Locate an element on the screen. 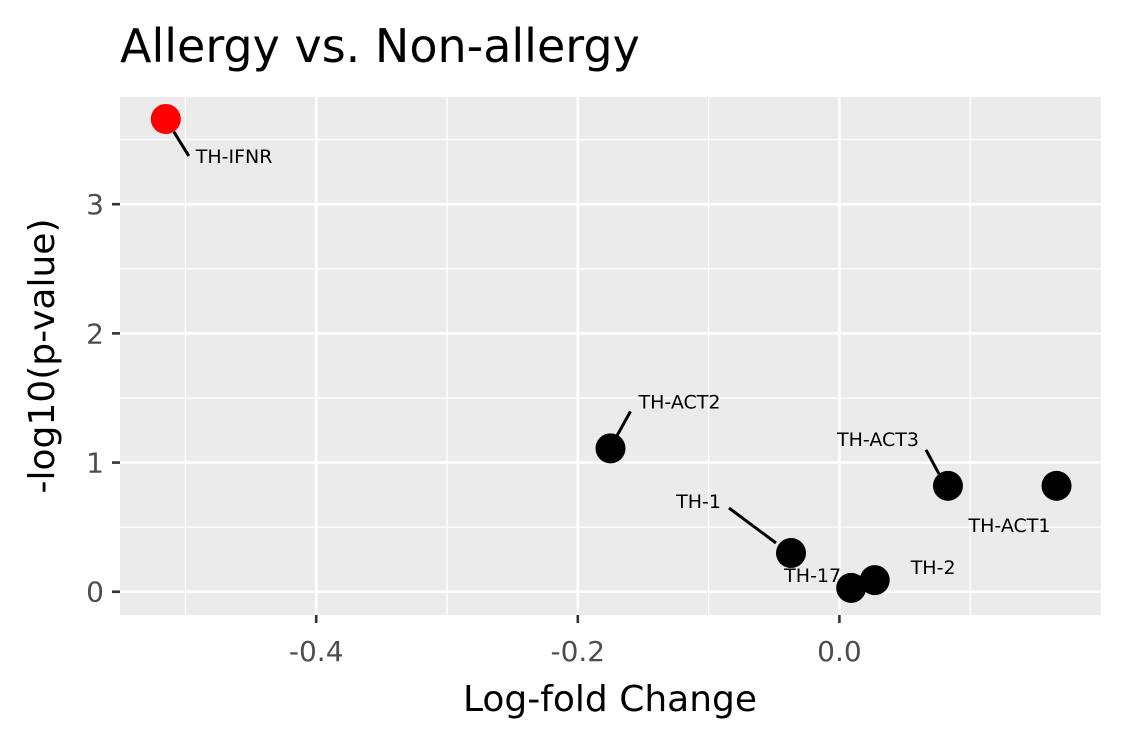  point-label: TH-IFNR is located at coordinates (234, 157).